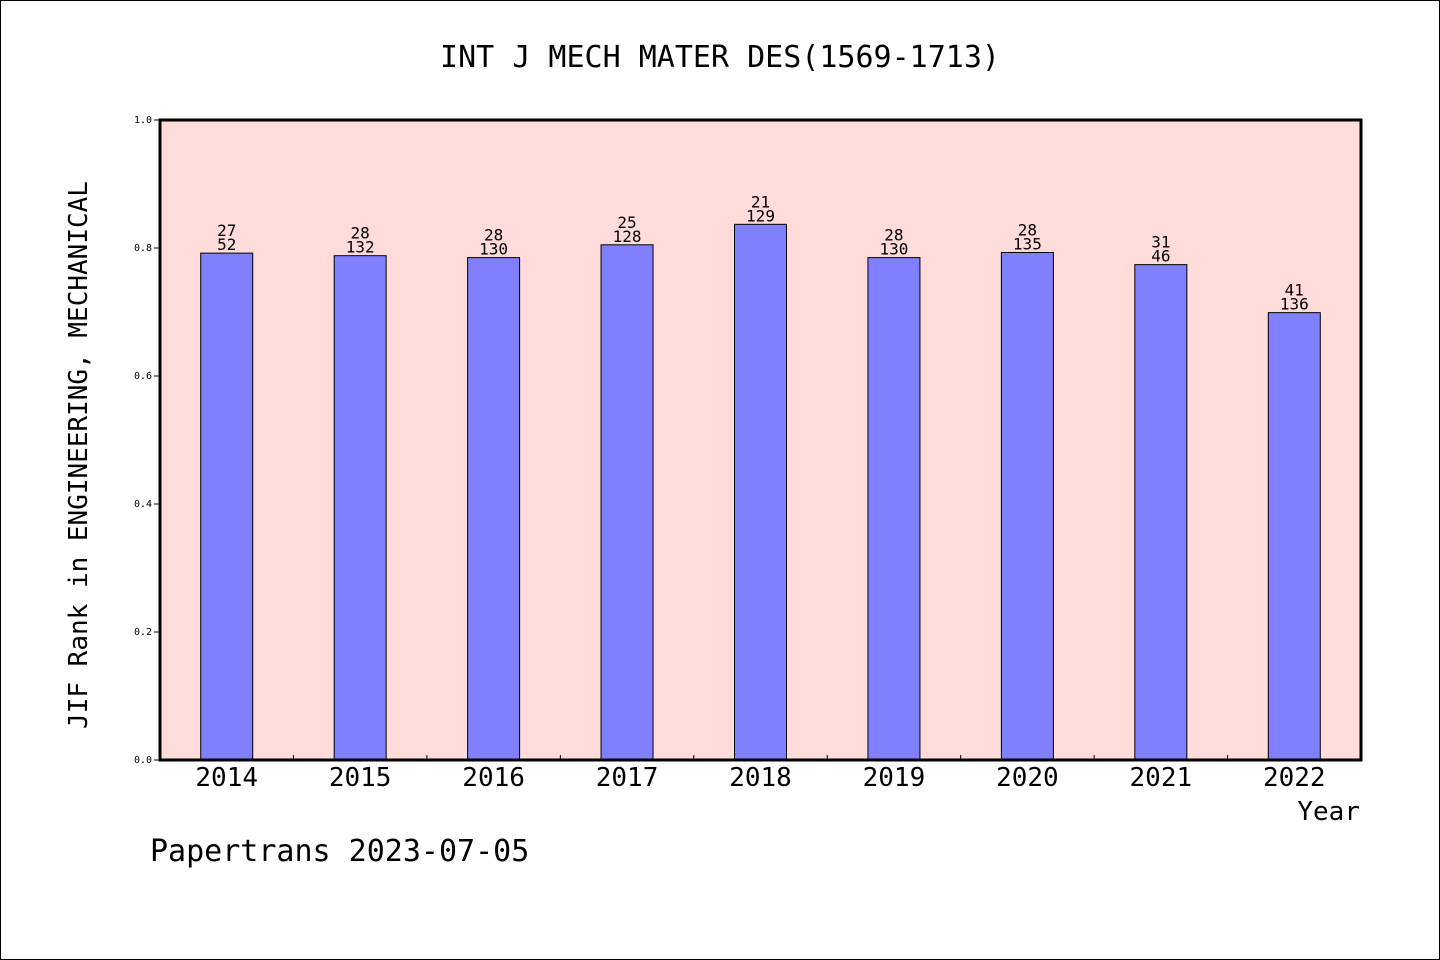 The width and height of the screenshot is (1440, 960). Describe the element at coordinates (1328, 812) in the screenshot. I see `x-axis-label: Year` at that location.